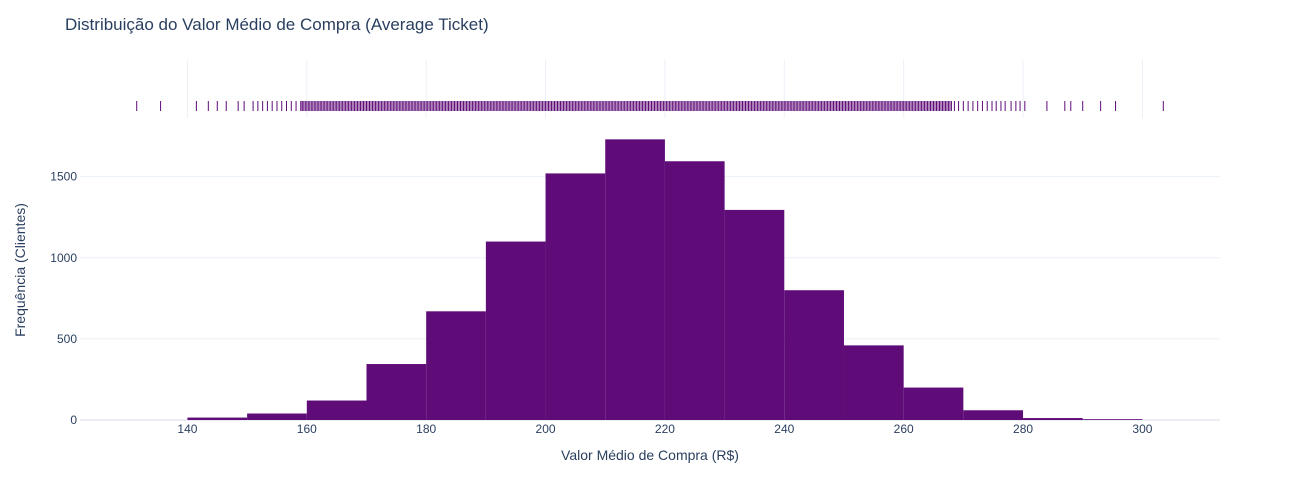 This screenshot has width=1300, height=500. I want to click on x-axis: 140 160 180 200 220 240 260 280 300, so click(664, 429).